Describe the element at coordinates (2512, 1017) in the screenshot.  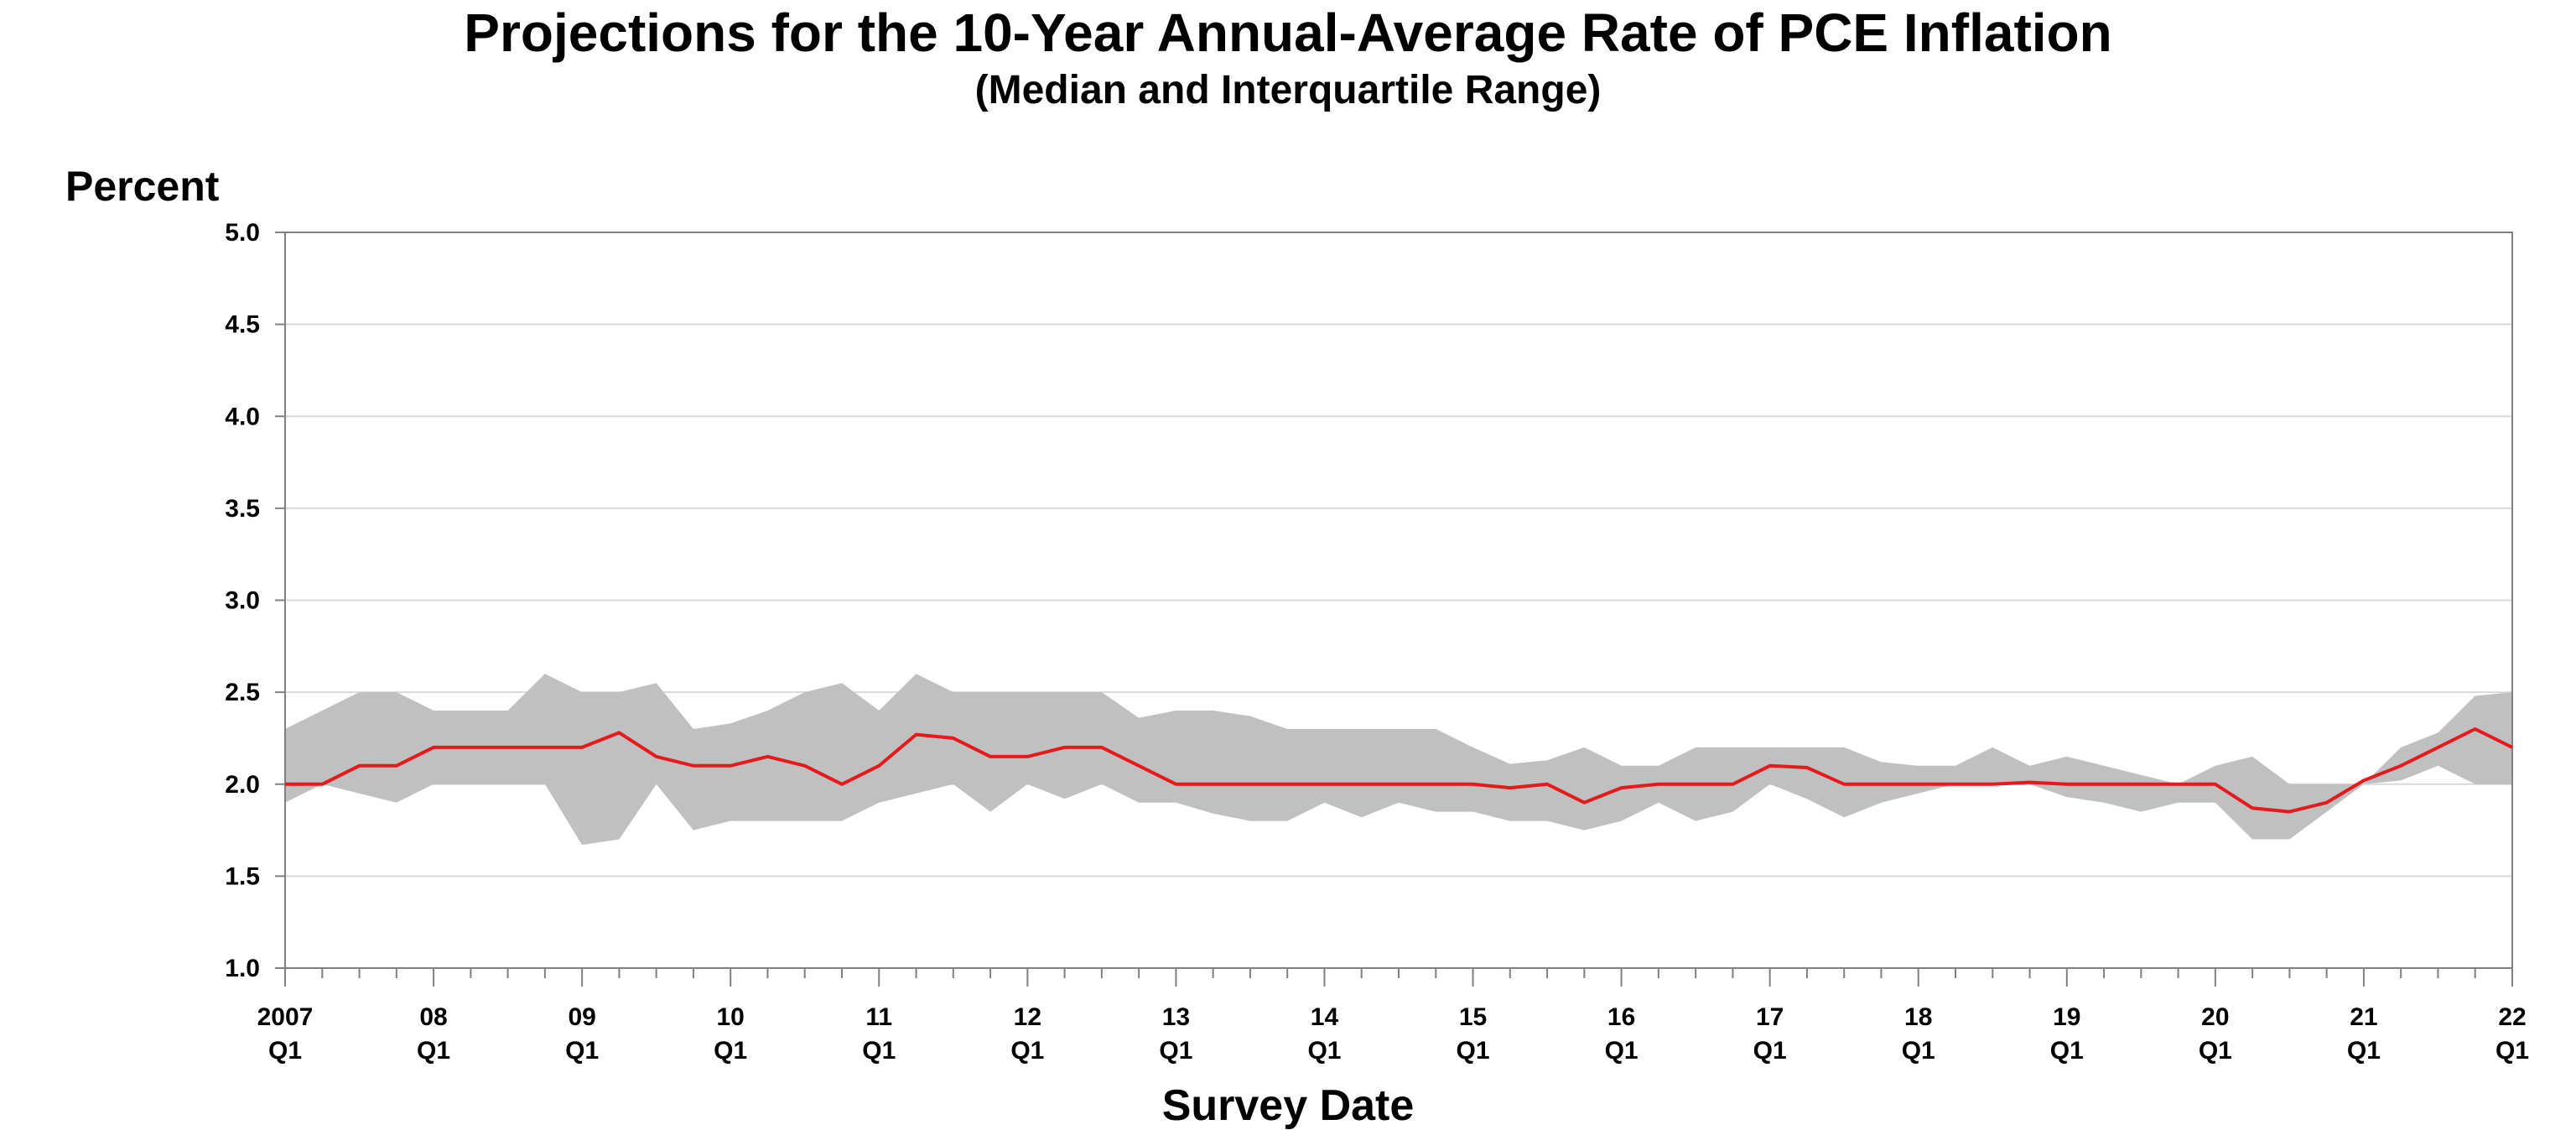
I see `x-tick-label-year: 22` at that location.